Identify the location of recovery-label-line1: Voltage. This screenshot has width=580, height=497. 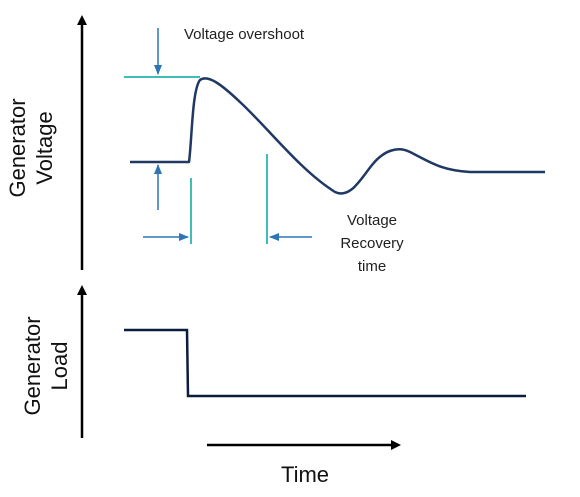
(372, 220).